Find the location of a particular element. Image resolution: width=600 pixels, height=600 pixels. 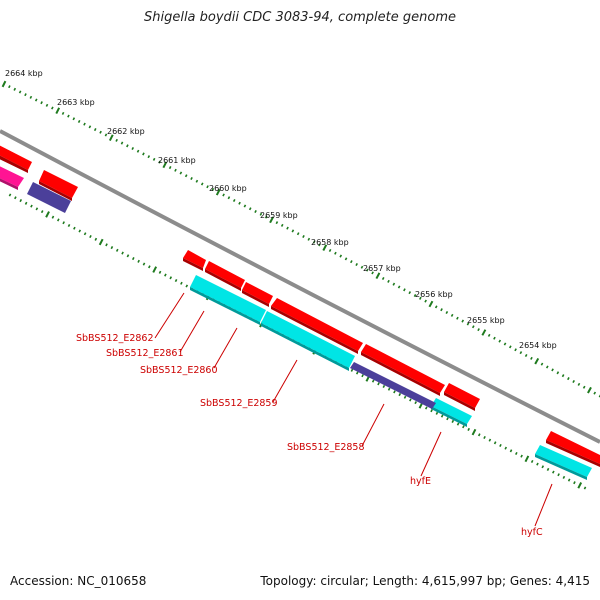

tick-label-2654: 2654 kbp is located at coordinates (538, 345).